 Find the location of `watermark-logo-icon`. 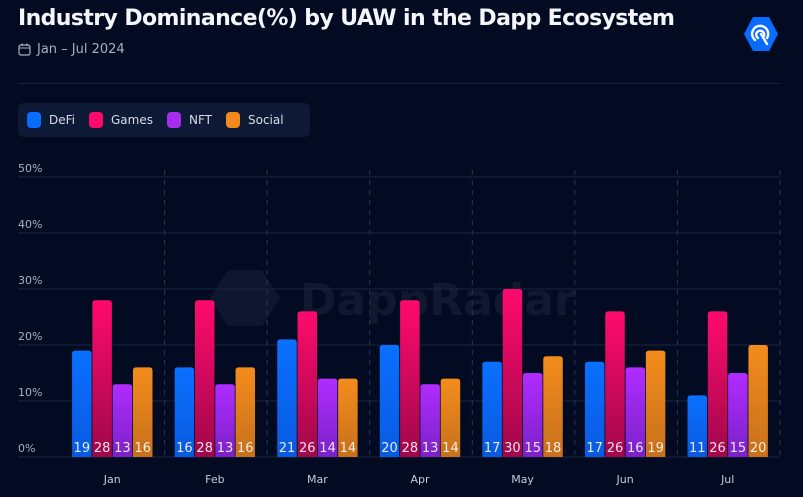

watermark-logo-icon is located at coordinates (245, 298).